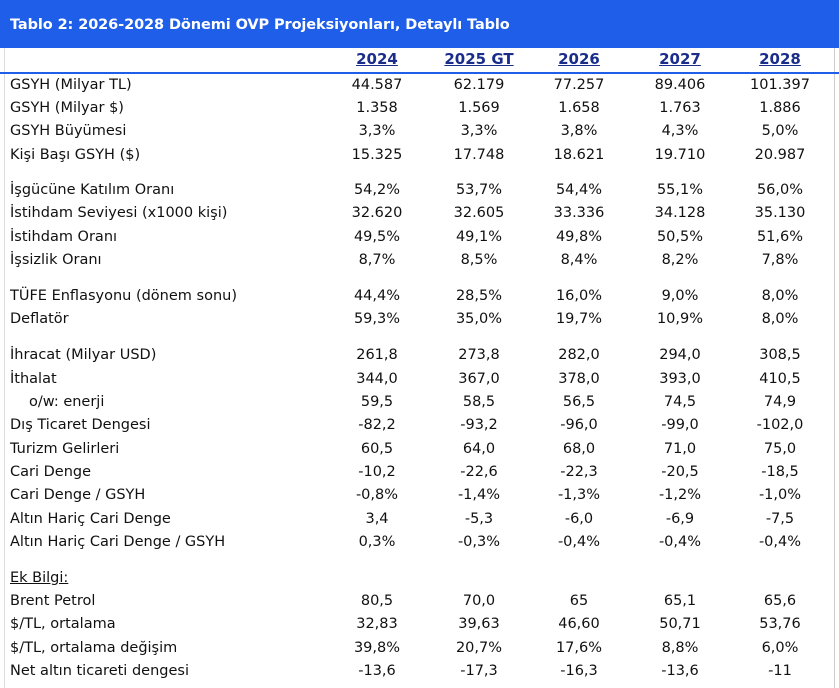 The width and height of the screenshot is (839, 688). Describe the element at coordinates (579, 237) in the screenshot. I see `table-cell: 49,8%` at that location.